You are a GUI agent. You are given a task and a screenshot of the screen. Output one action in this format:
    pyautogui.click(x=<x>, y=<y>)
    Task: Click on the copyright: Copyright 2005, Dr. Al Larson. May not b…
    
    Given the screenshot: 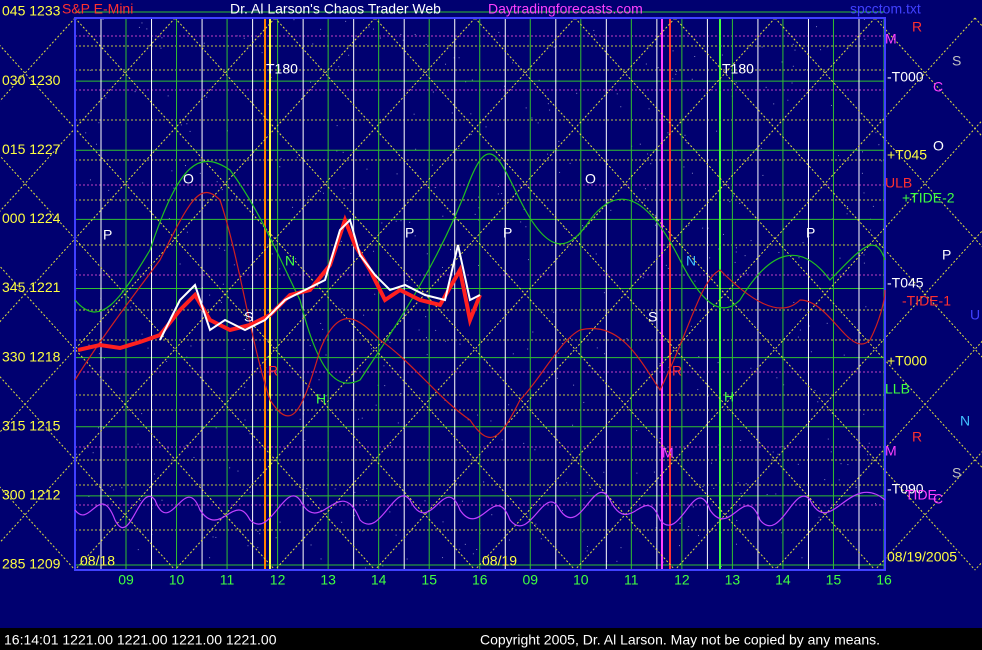 What is the action you would take?
    pyautogui.click(x=680, y=640)
    